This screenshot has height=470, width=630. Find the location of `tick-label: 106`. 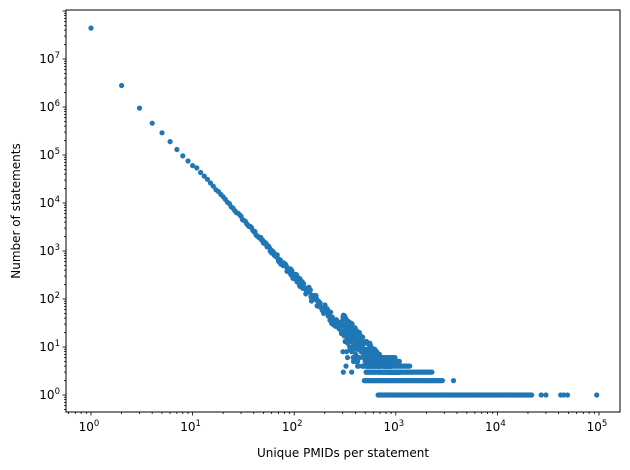

tick-label: 106 is located at coordinates (49, 106).